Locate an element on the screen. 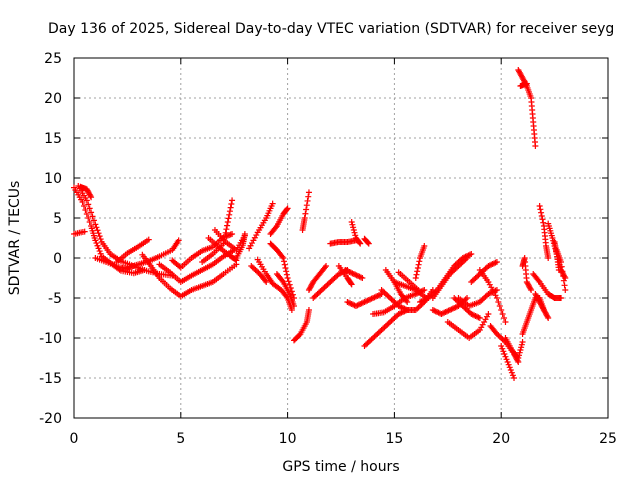 The width and height of the screenshot is (640, 480). x-tick-label: 20 is located at coordinates (501, 439).